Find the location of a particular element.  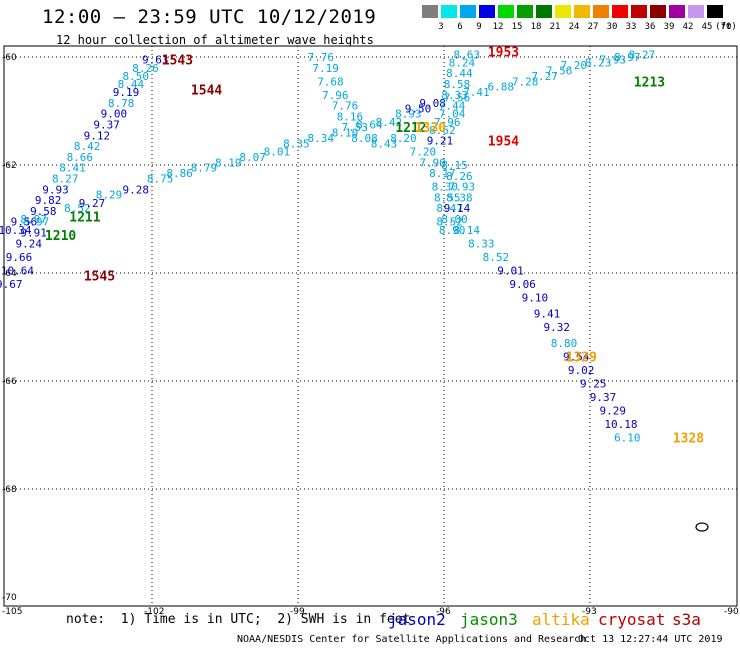

lat-tick-label: -70 is located at coordinates (9, 598).